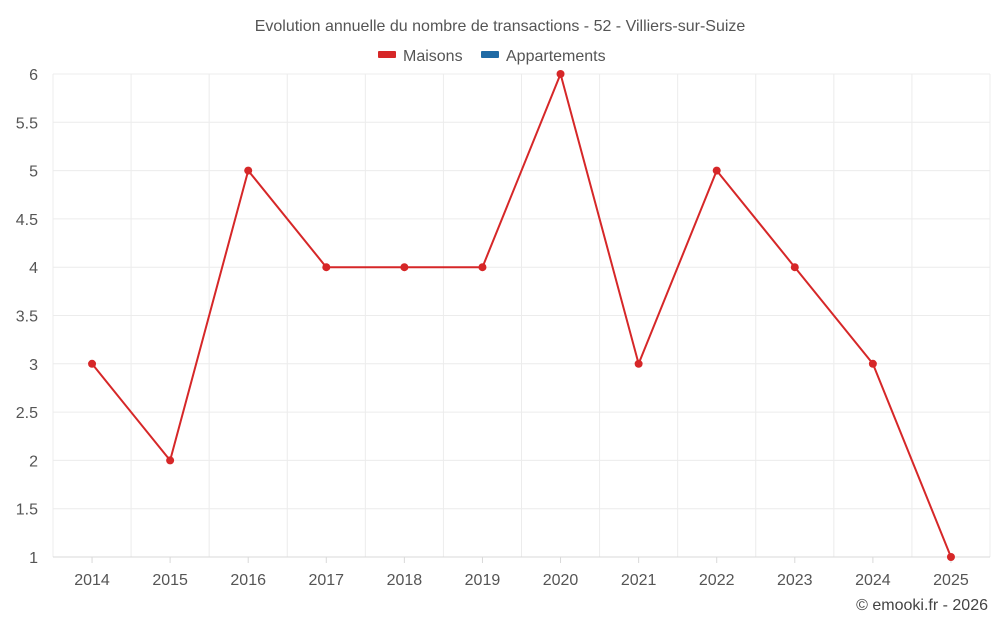  What do you see at coordinates (27, 220) in the screenshot?
I see `y-tick-label: 4.5` at bounding box center [27, 220].